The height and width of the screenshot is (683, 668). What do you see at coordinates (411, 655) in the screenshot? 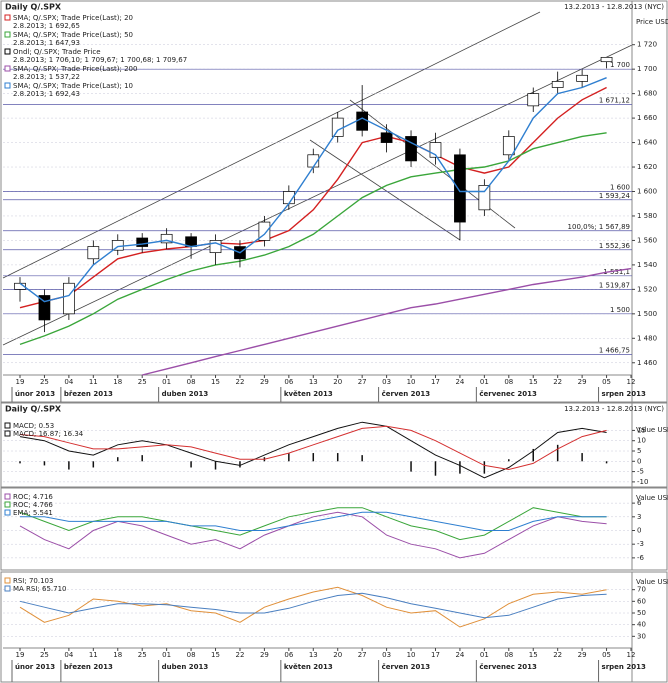
I see `x-tick-label: 10` at bounding box center [411, 655].